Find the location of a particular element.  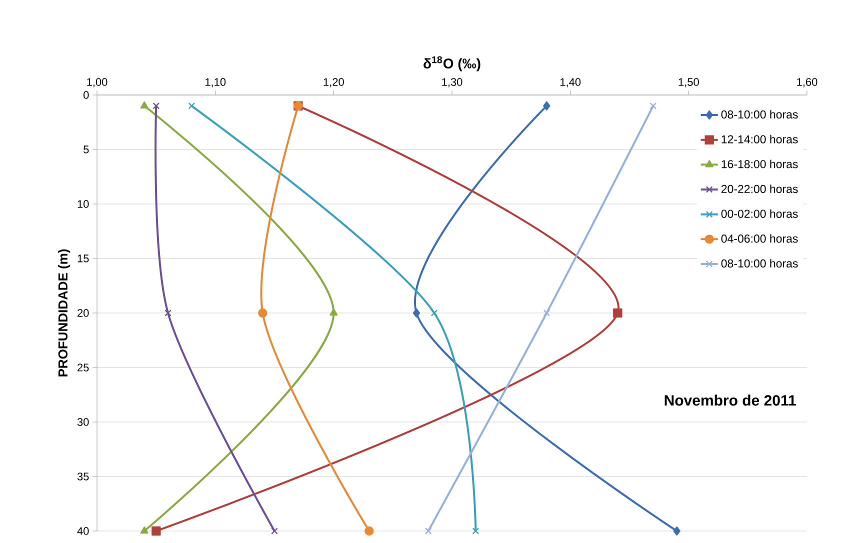

legend-label: 04-06:00 horas is located at coordinates (759, 238).